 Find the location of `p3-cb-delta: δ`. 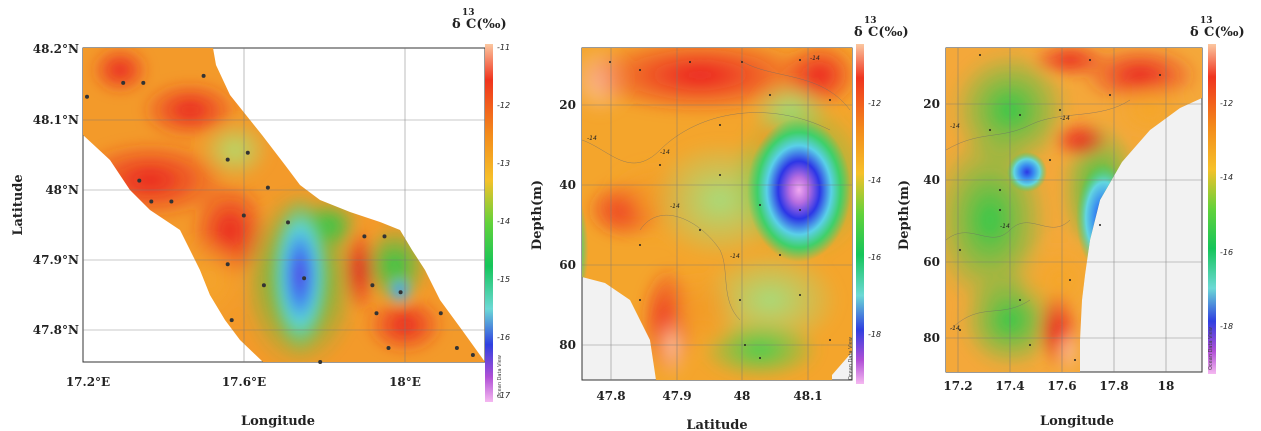

p3-cb-delta: δ is located at coordinates (1194, 32).